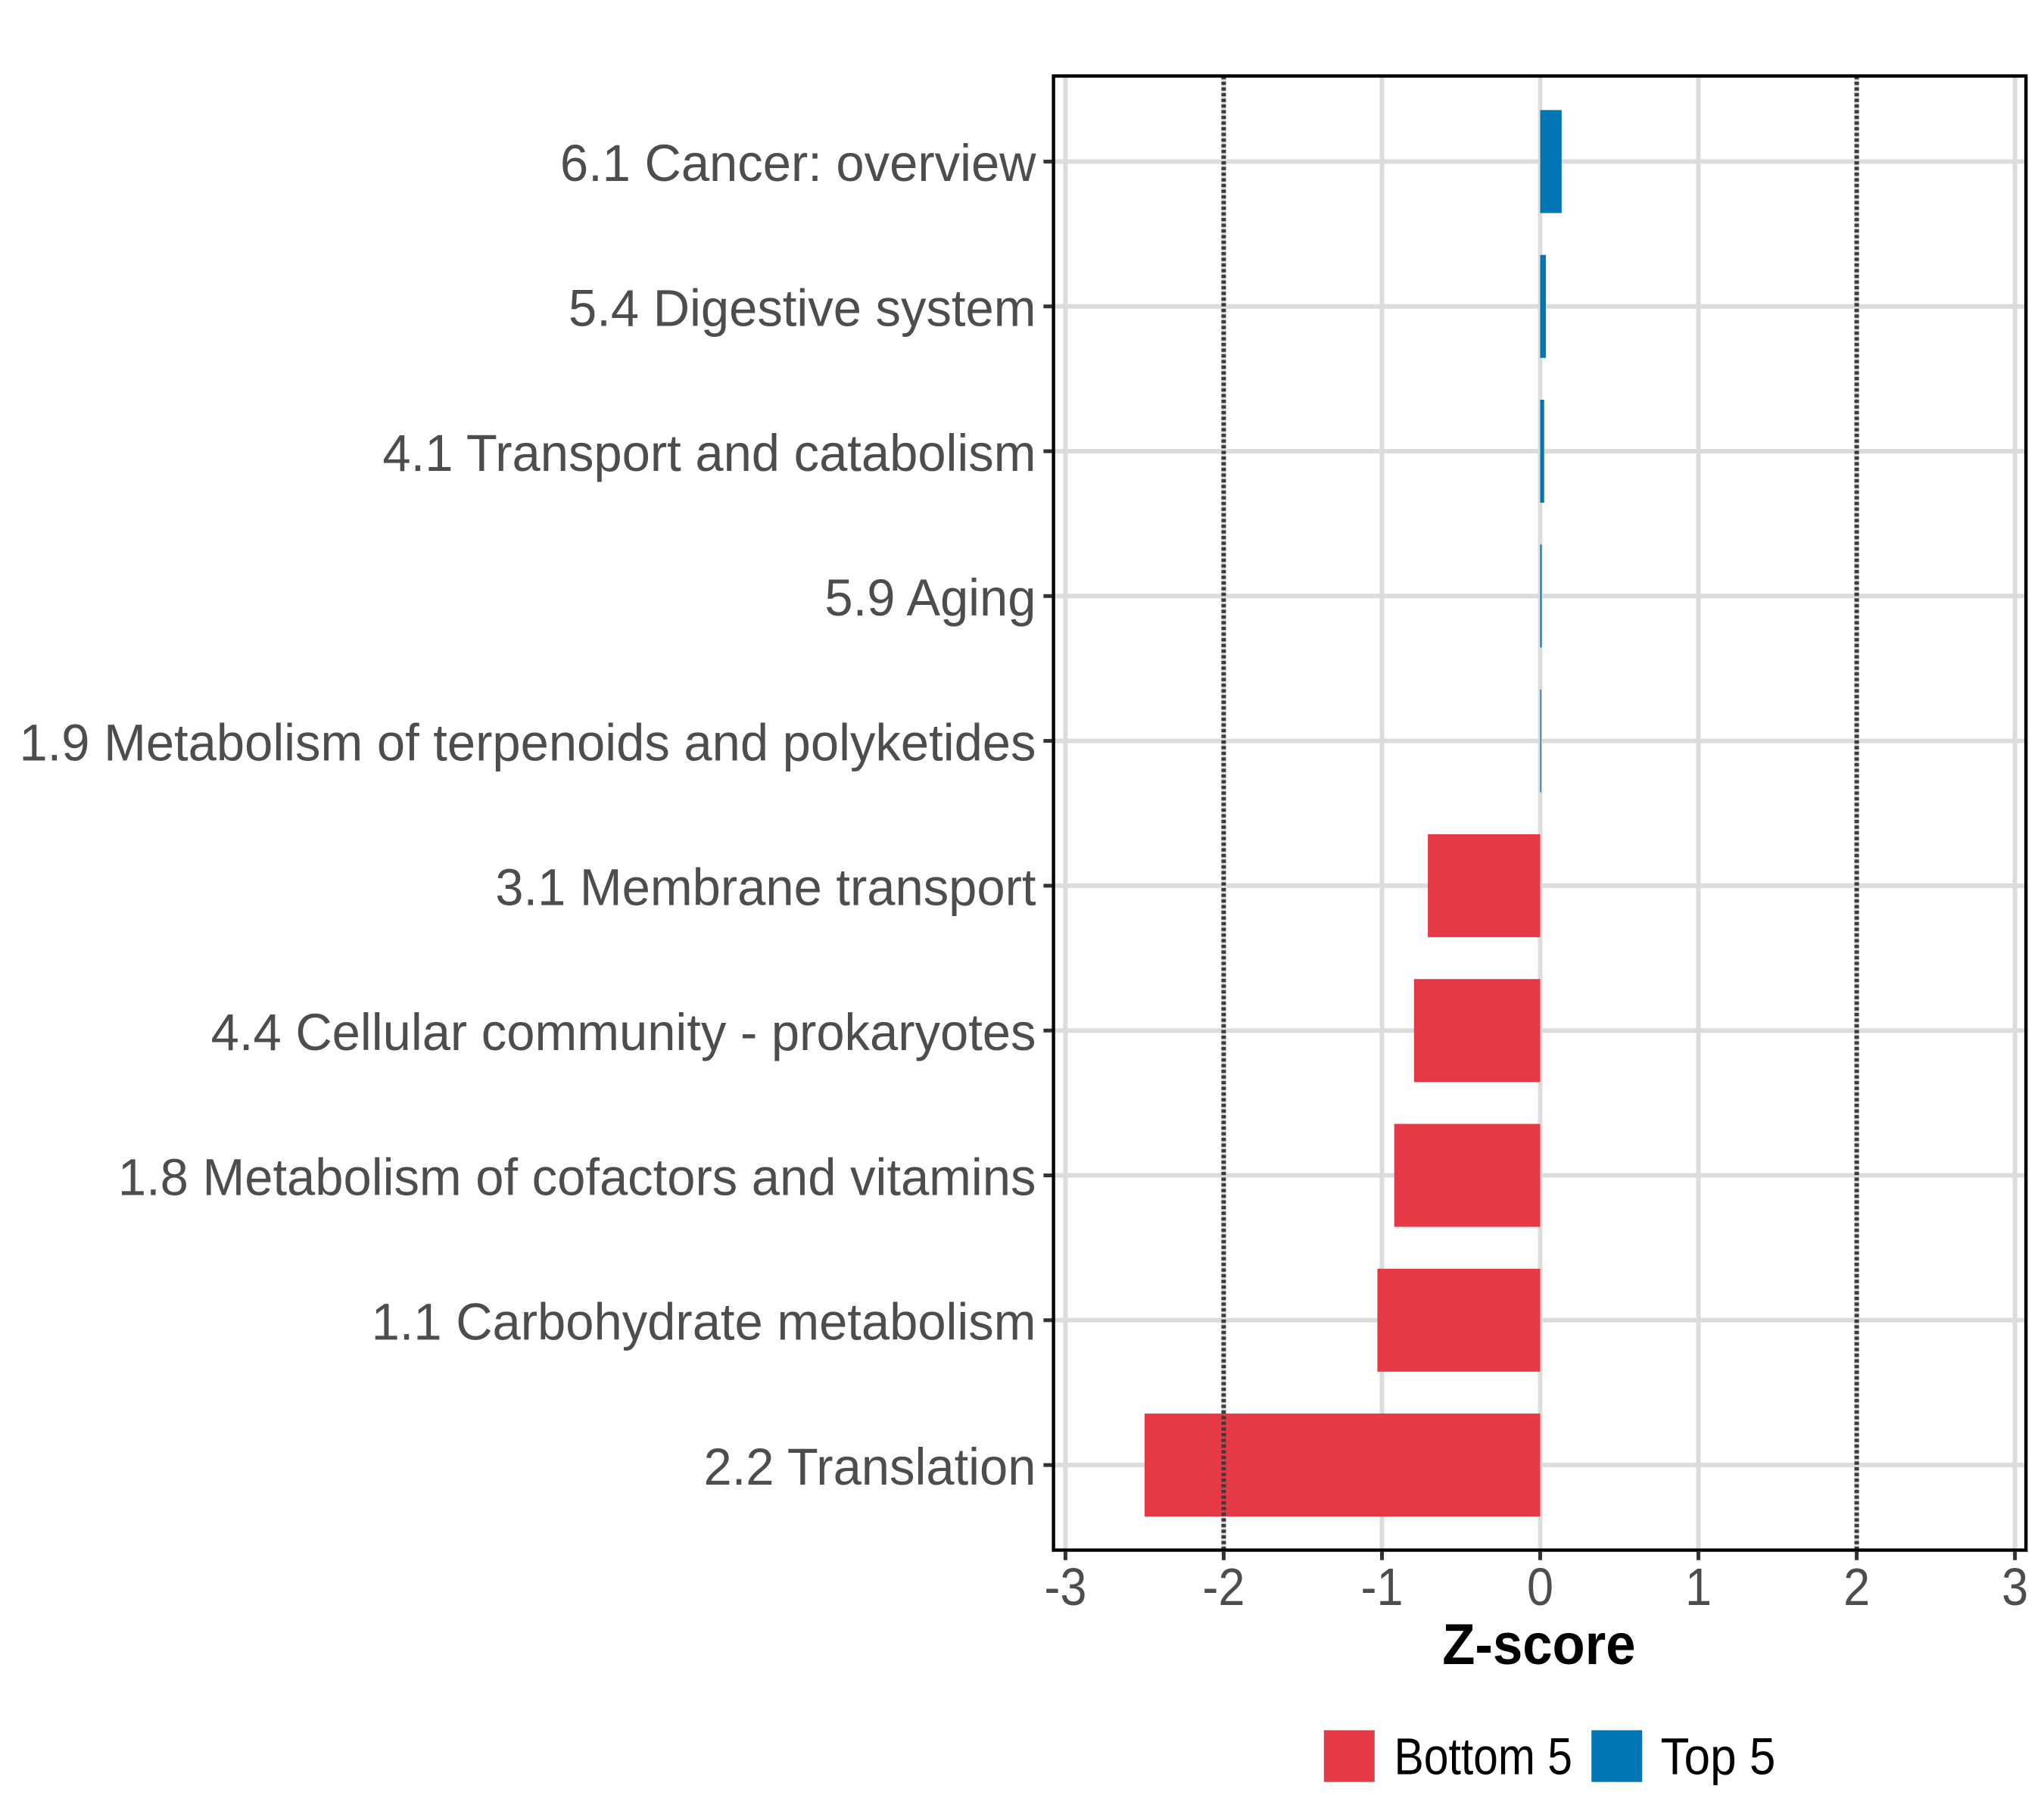  I want to click on svg-text: 5.4 Digestive system, so click(802, 308).